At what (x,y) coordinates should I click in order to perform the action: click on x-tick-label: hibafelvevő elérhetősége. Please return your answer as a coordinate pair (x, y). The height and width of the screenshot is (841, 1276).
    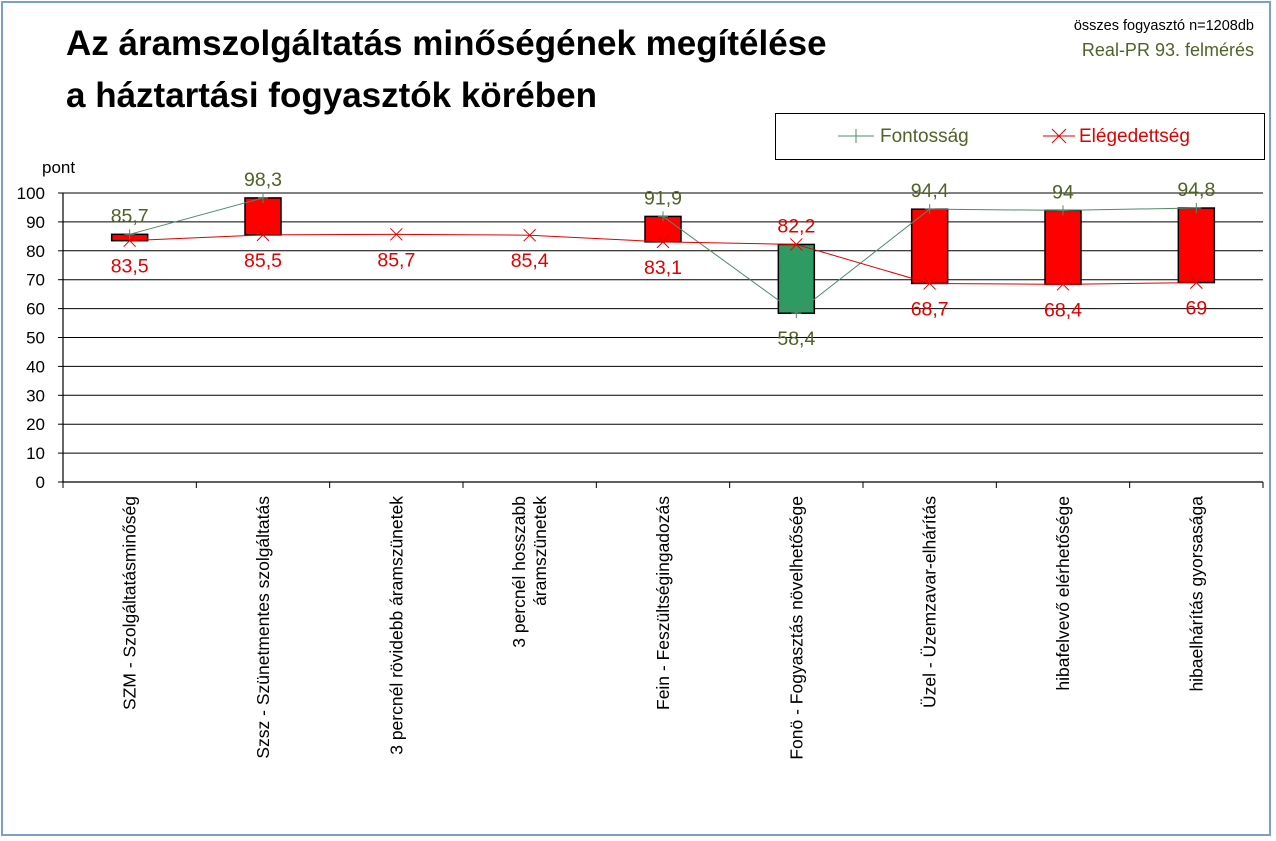
    Looking at the image, I should click on (1063, 593).